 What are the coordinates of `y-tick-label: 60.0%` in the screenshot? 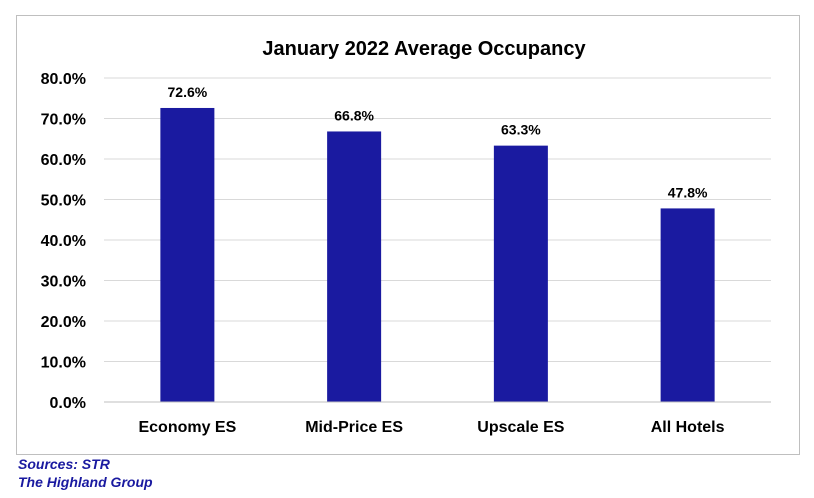 It's located at (63, 160).